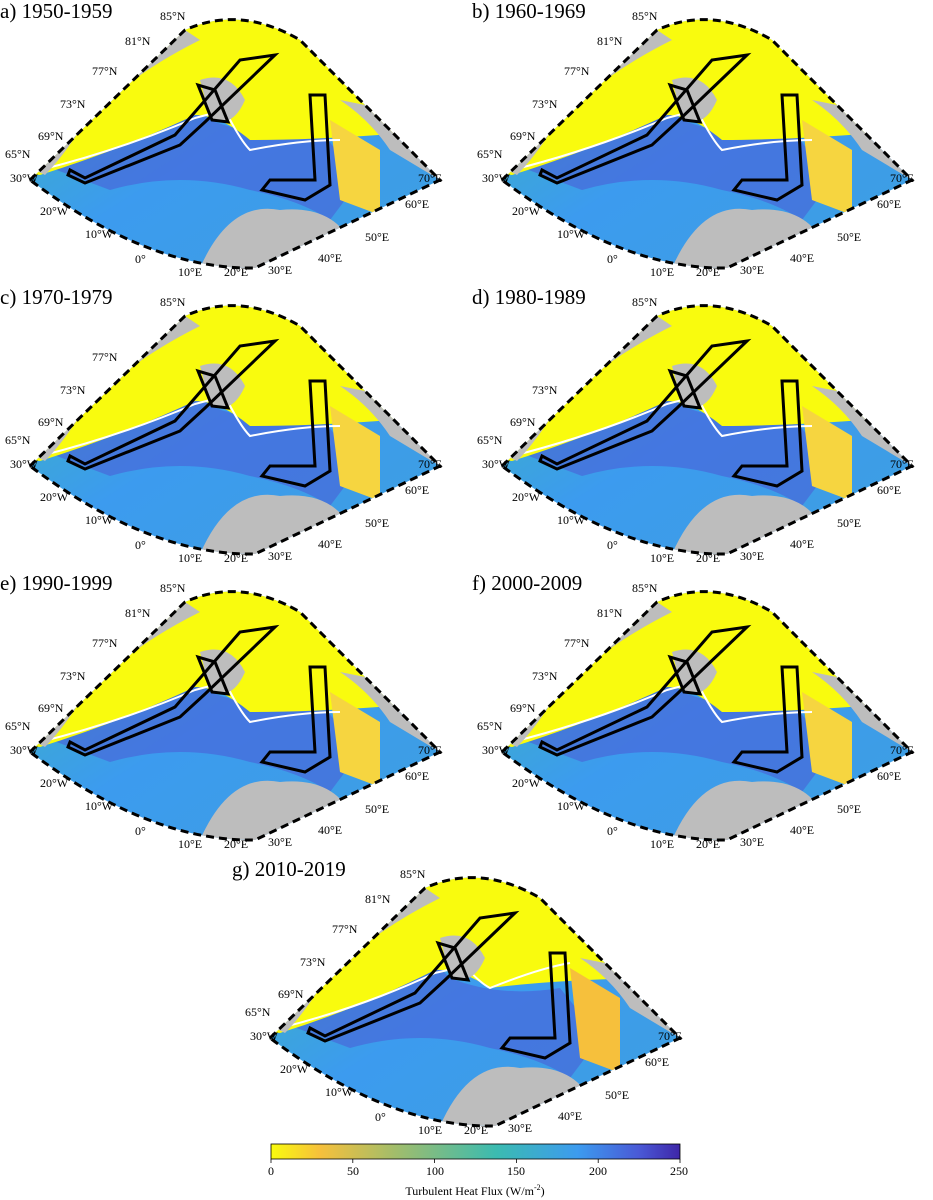  I want to click on colorbar-tick-200: 200, so click(598, 1171).